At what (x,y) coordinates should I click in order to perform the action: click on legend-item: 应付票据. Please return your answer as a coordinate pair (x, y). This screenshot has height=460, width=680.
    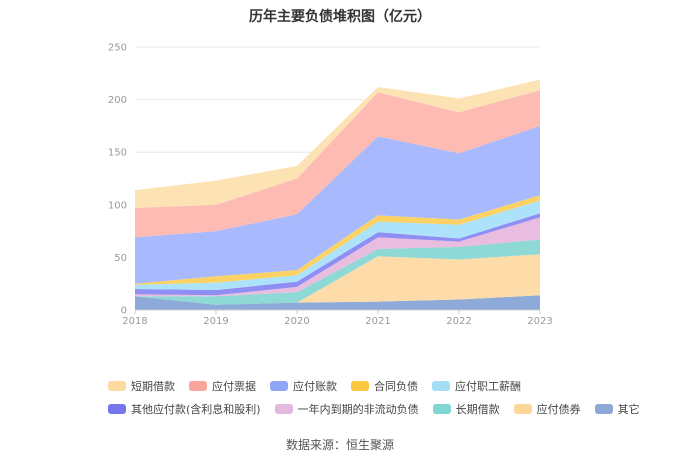
    Looking at the image, I should click on (222, 386).